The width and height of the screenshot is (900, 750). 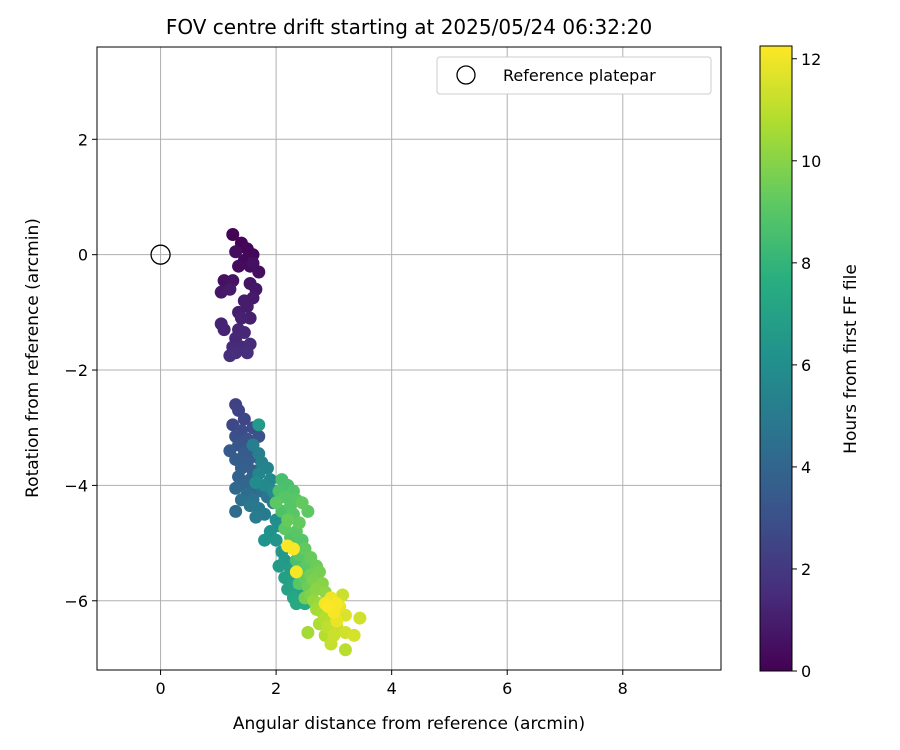 I want to click on colorbar-tick-label: 4, so click(x=806, y=467).